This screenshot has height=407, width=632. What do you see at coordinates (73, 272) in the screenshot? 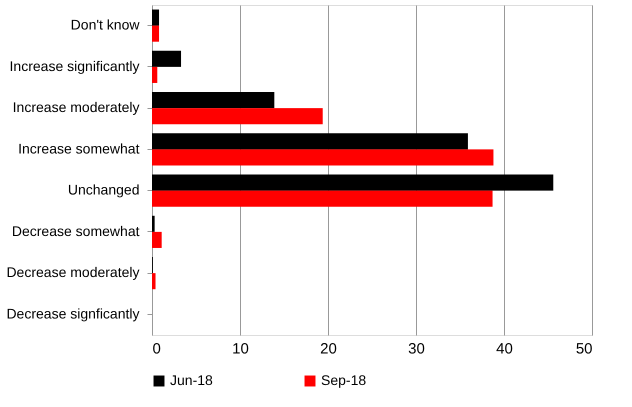
I see `y-tick-label: Decrease moderately` at bounding box center [73, 272].